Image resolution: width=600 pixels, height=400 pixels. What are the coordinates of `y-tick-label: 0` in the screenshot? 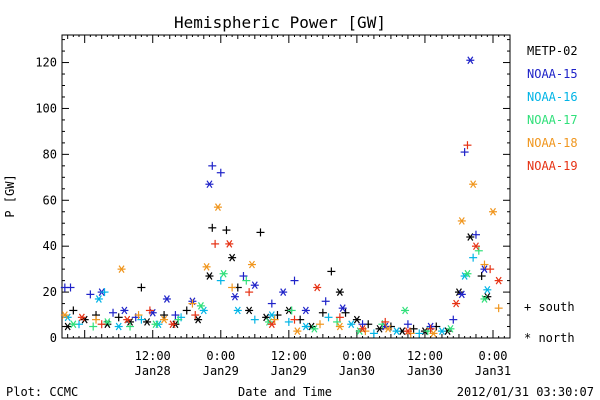 It's located at (53, 338).